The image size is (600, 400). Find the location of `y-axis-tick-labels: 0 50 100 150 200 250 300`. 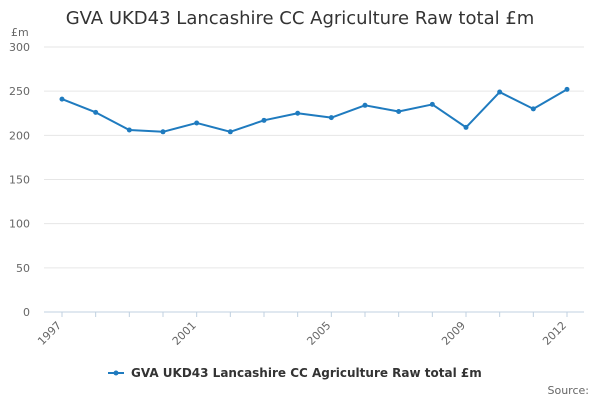

y-axis-tick-labels: 0 50 100 150 200 250 300 is located at coordinates (19, 180).